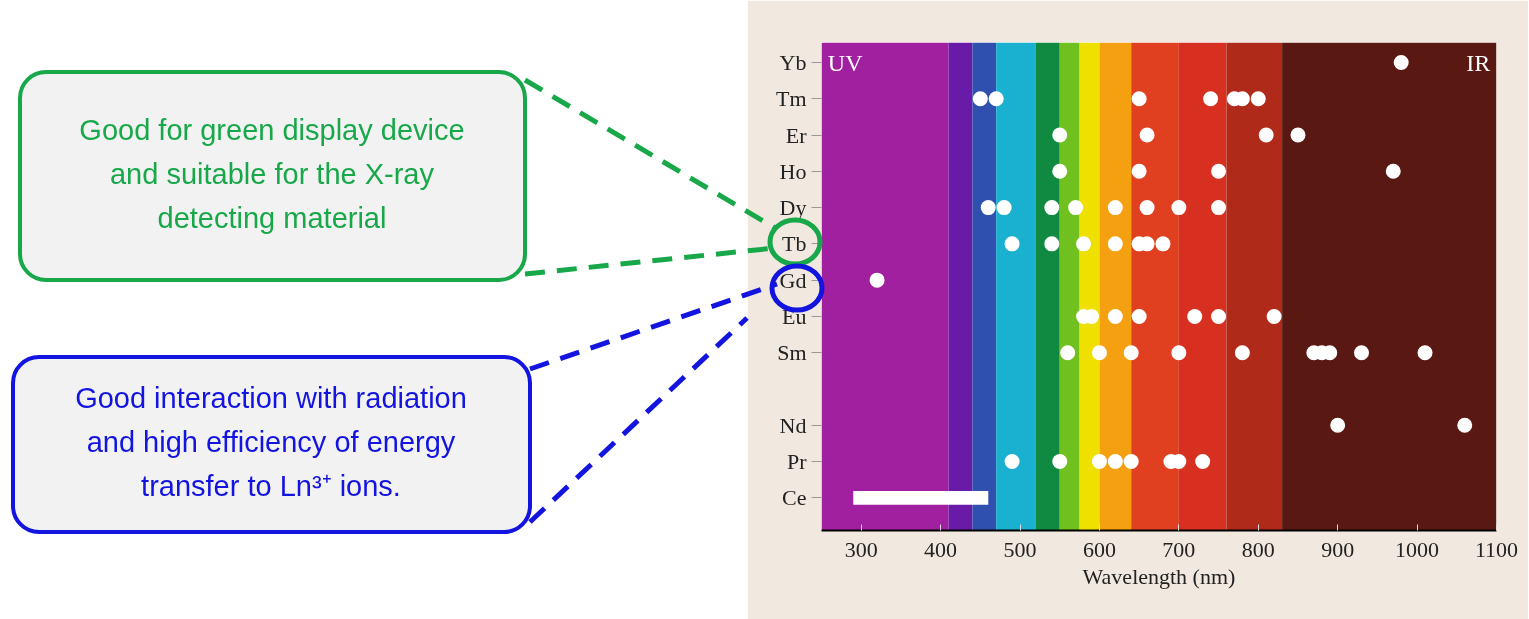  What do you see at coordinates (793, 425) in the screenshot?
I see `y-tick-label: Nd` at bounding box center [793, 425].